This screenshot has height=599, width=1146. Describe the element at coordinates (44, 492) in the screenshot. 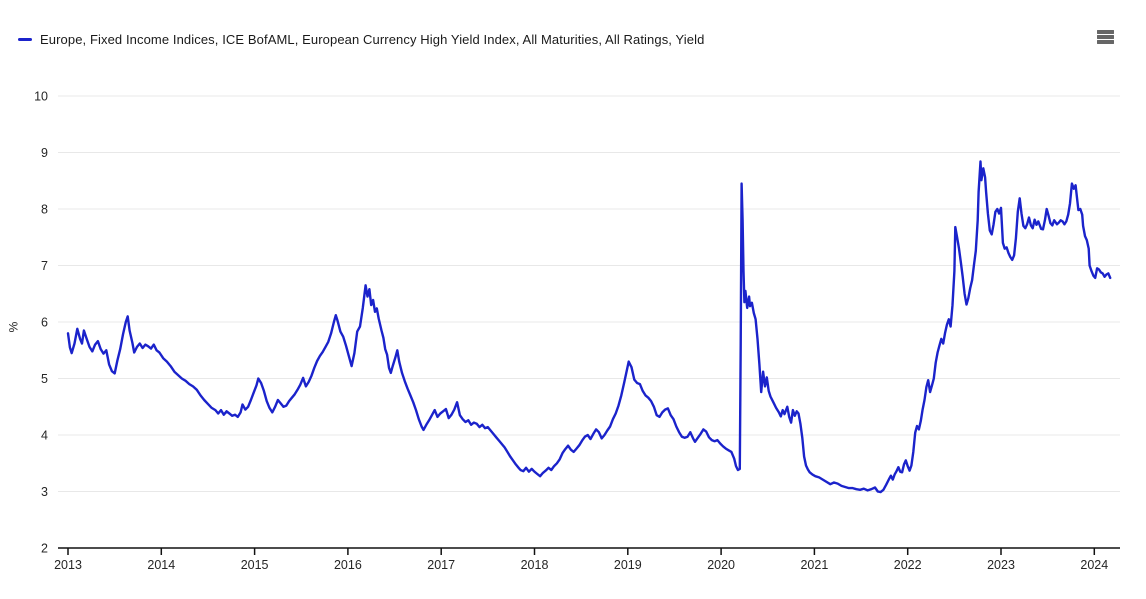

I see `y-tick-label-3: 3` at that location.